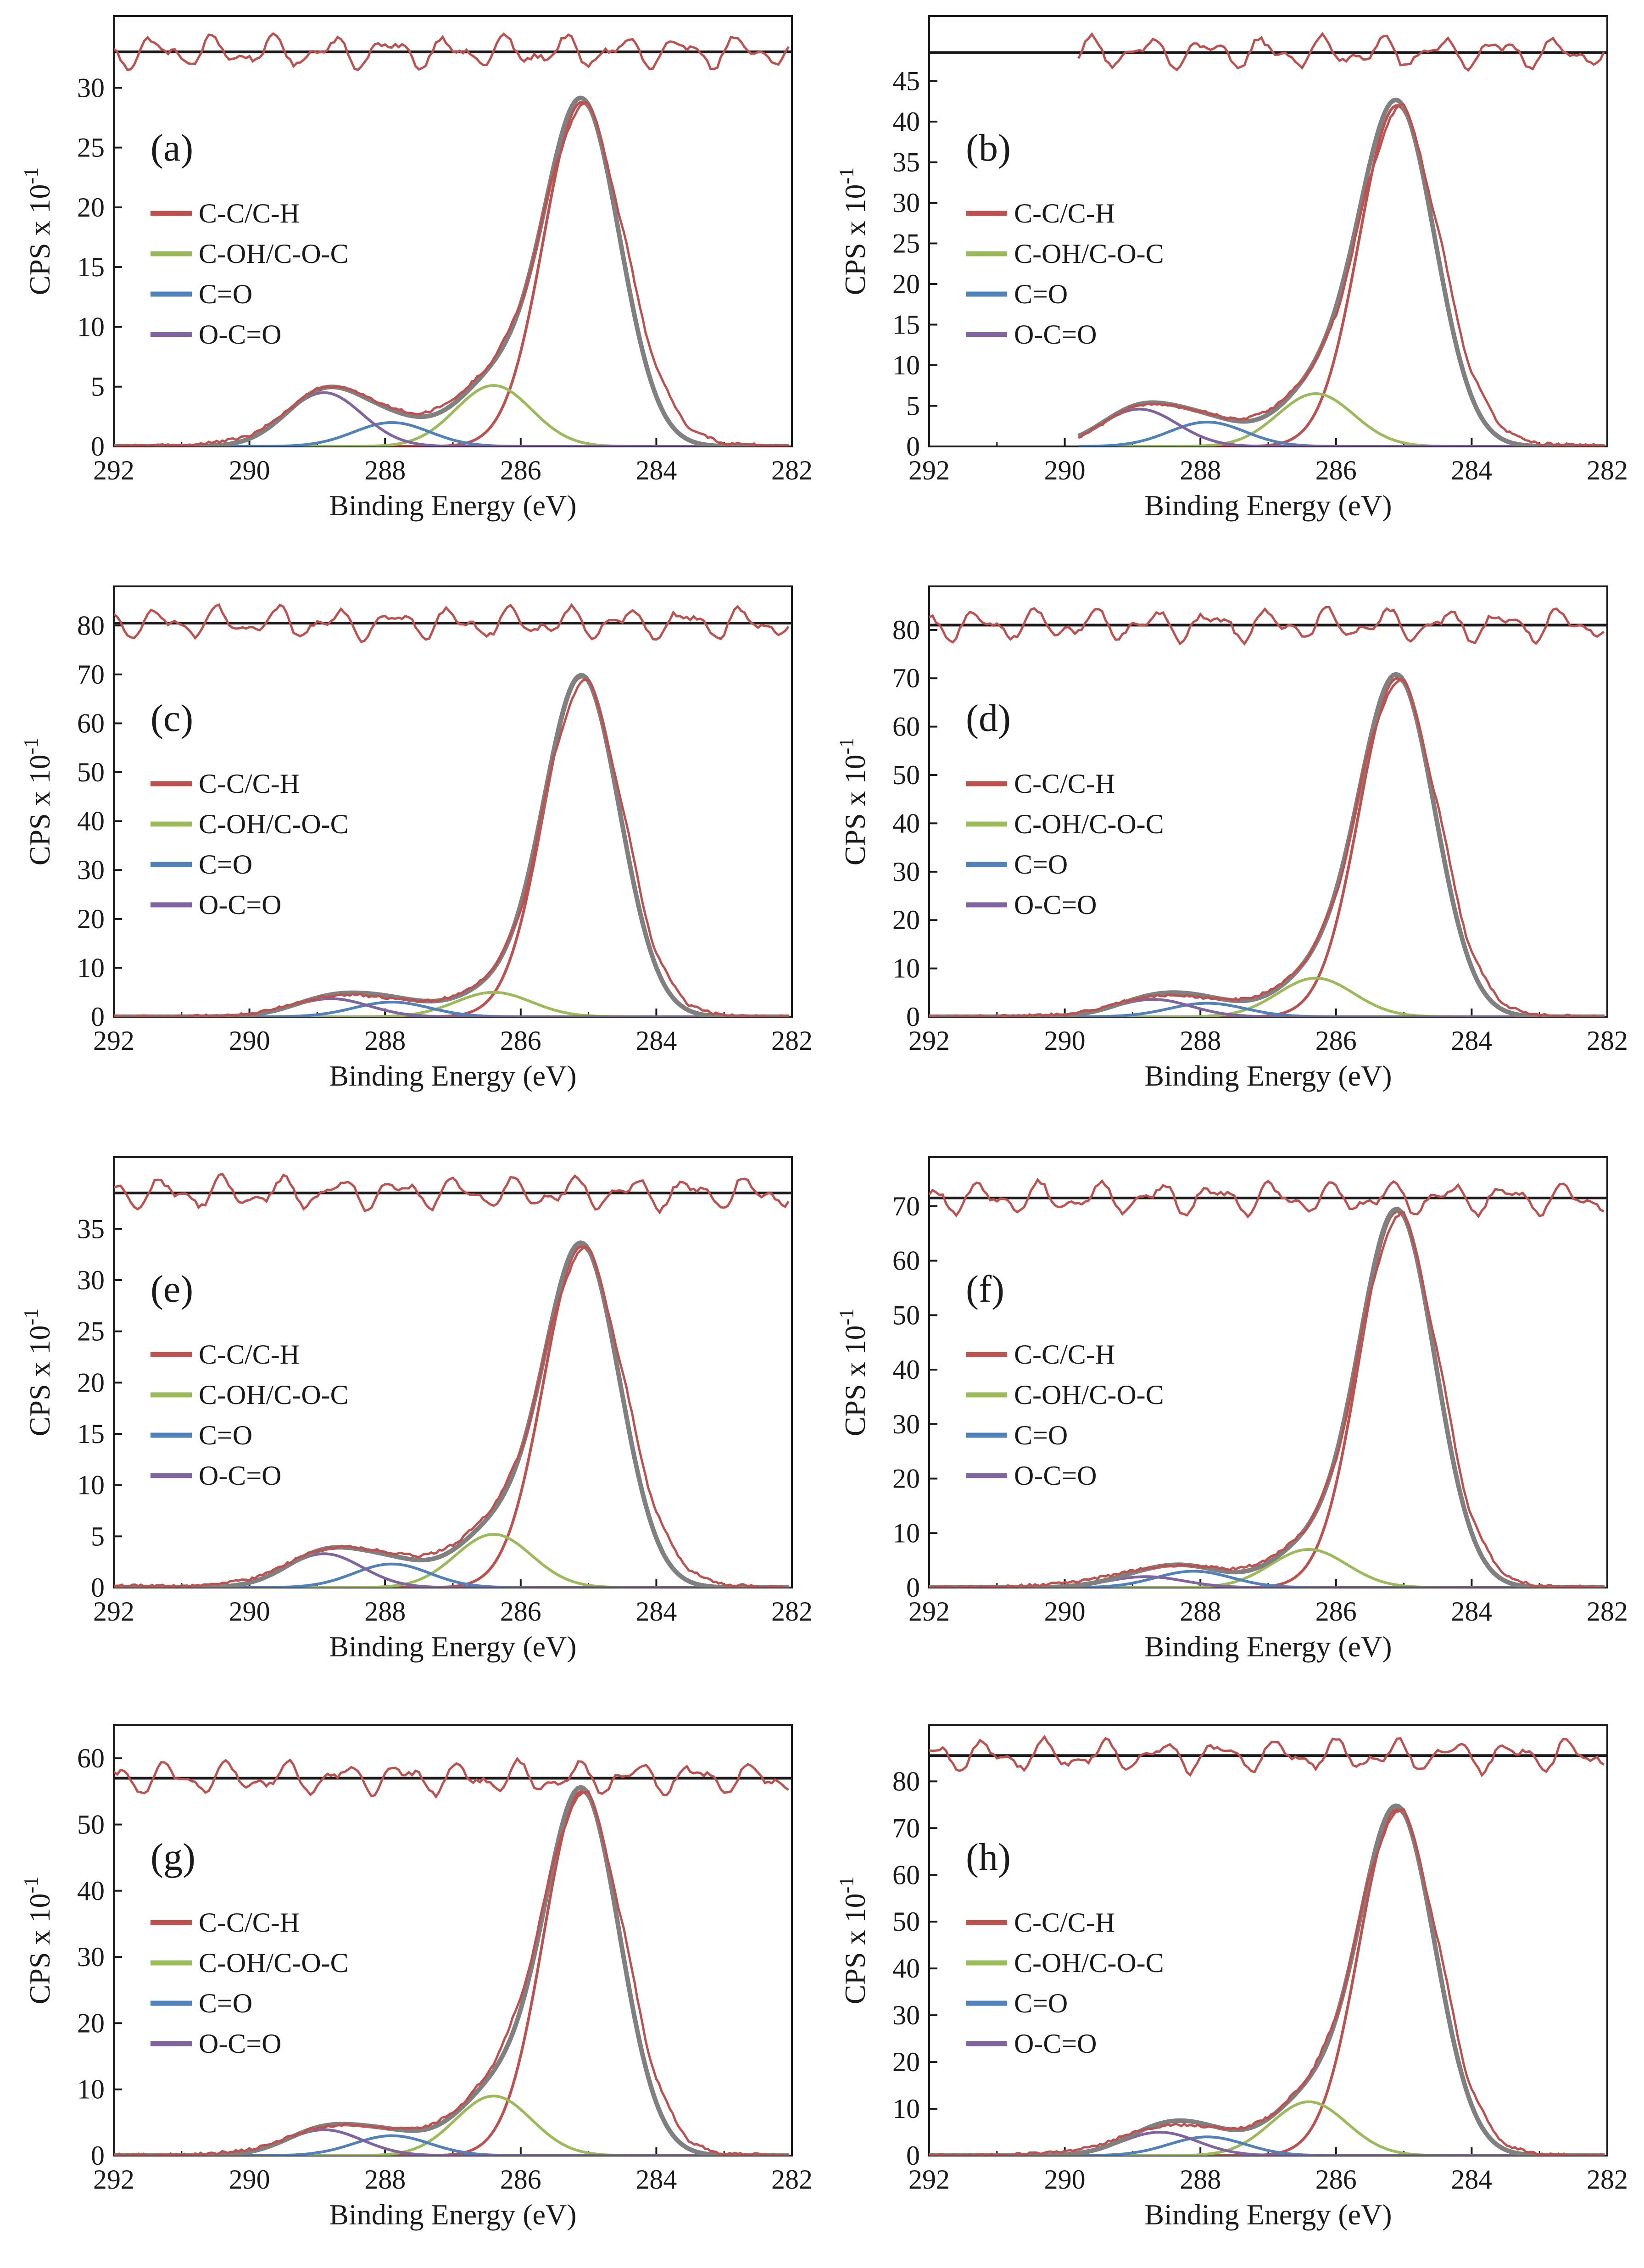  What do you see at coordinates (913, 406) in the screenshot?
I see `y-tick-label: 5` at bounding box center [913, 406].